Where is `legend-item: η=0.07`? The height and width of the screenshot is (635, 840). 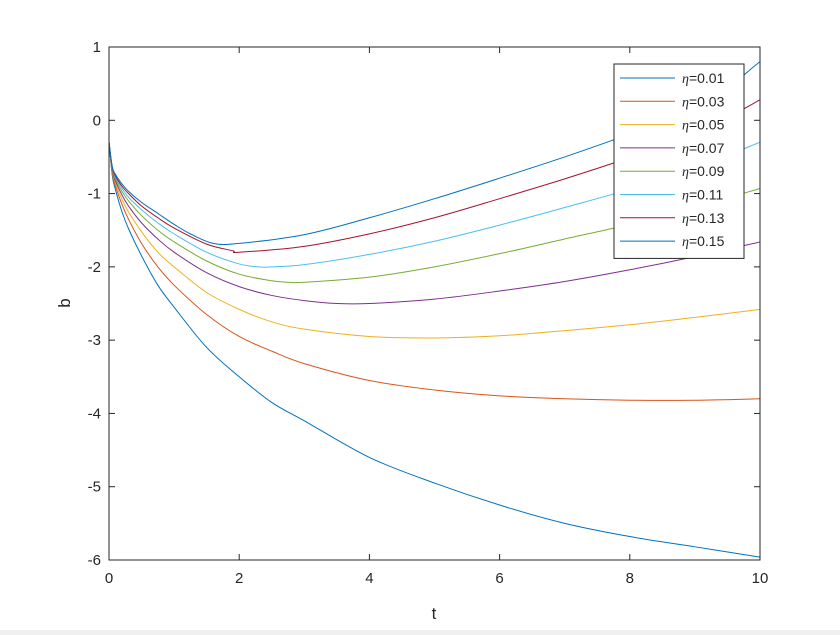 legend-item: η=0.07 is located at coordinates (672, 148).